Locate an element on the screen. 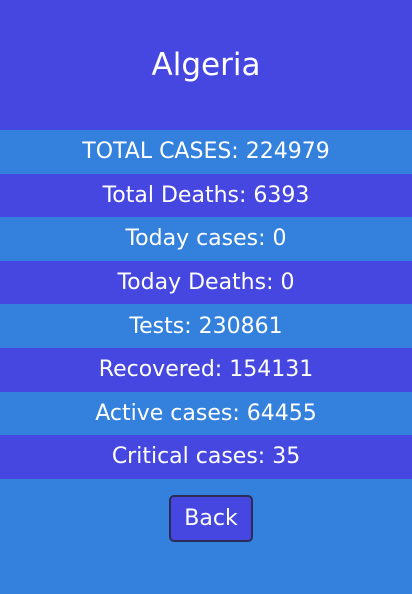 The height and width of the screenshot is (594, 412). stat-active-cases: Active cases: 64455 is located at coordinates (206, 413).